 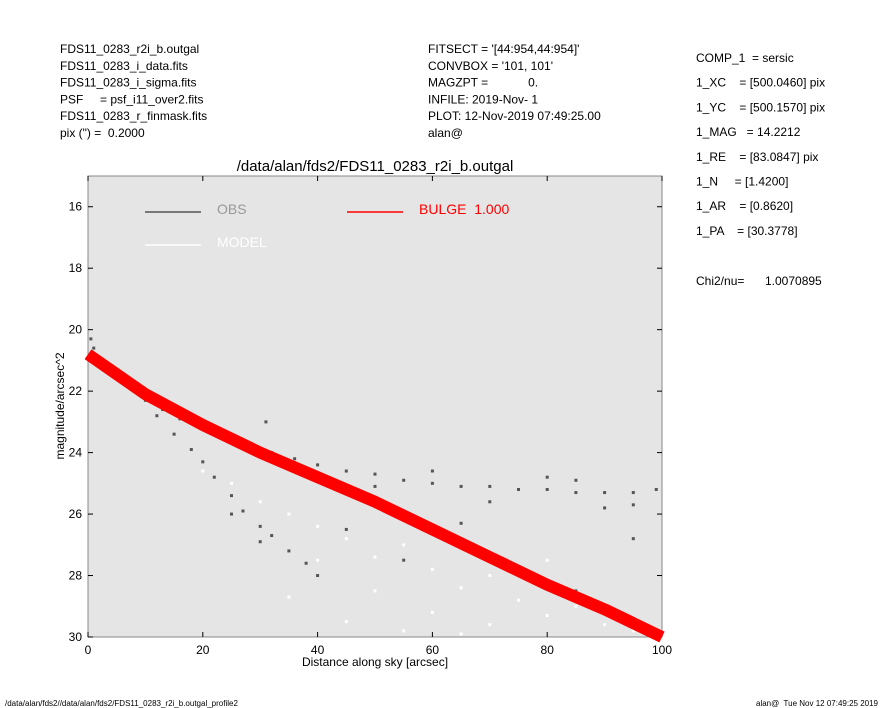 I want to click on header-line: 1_PA = [30.3778], so click(x=747, y=231).